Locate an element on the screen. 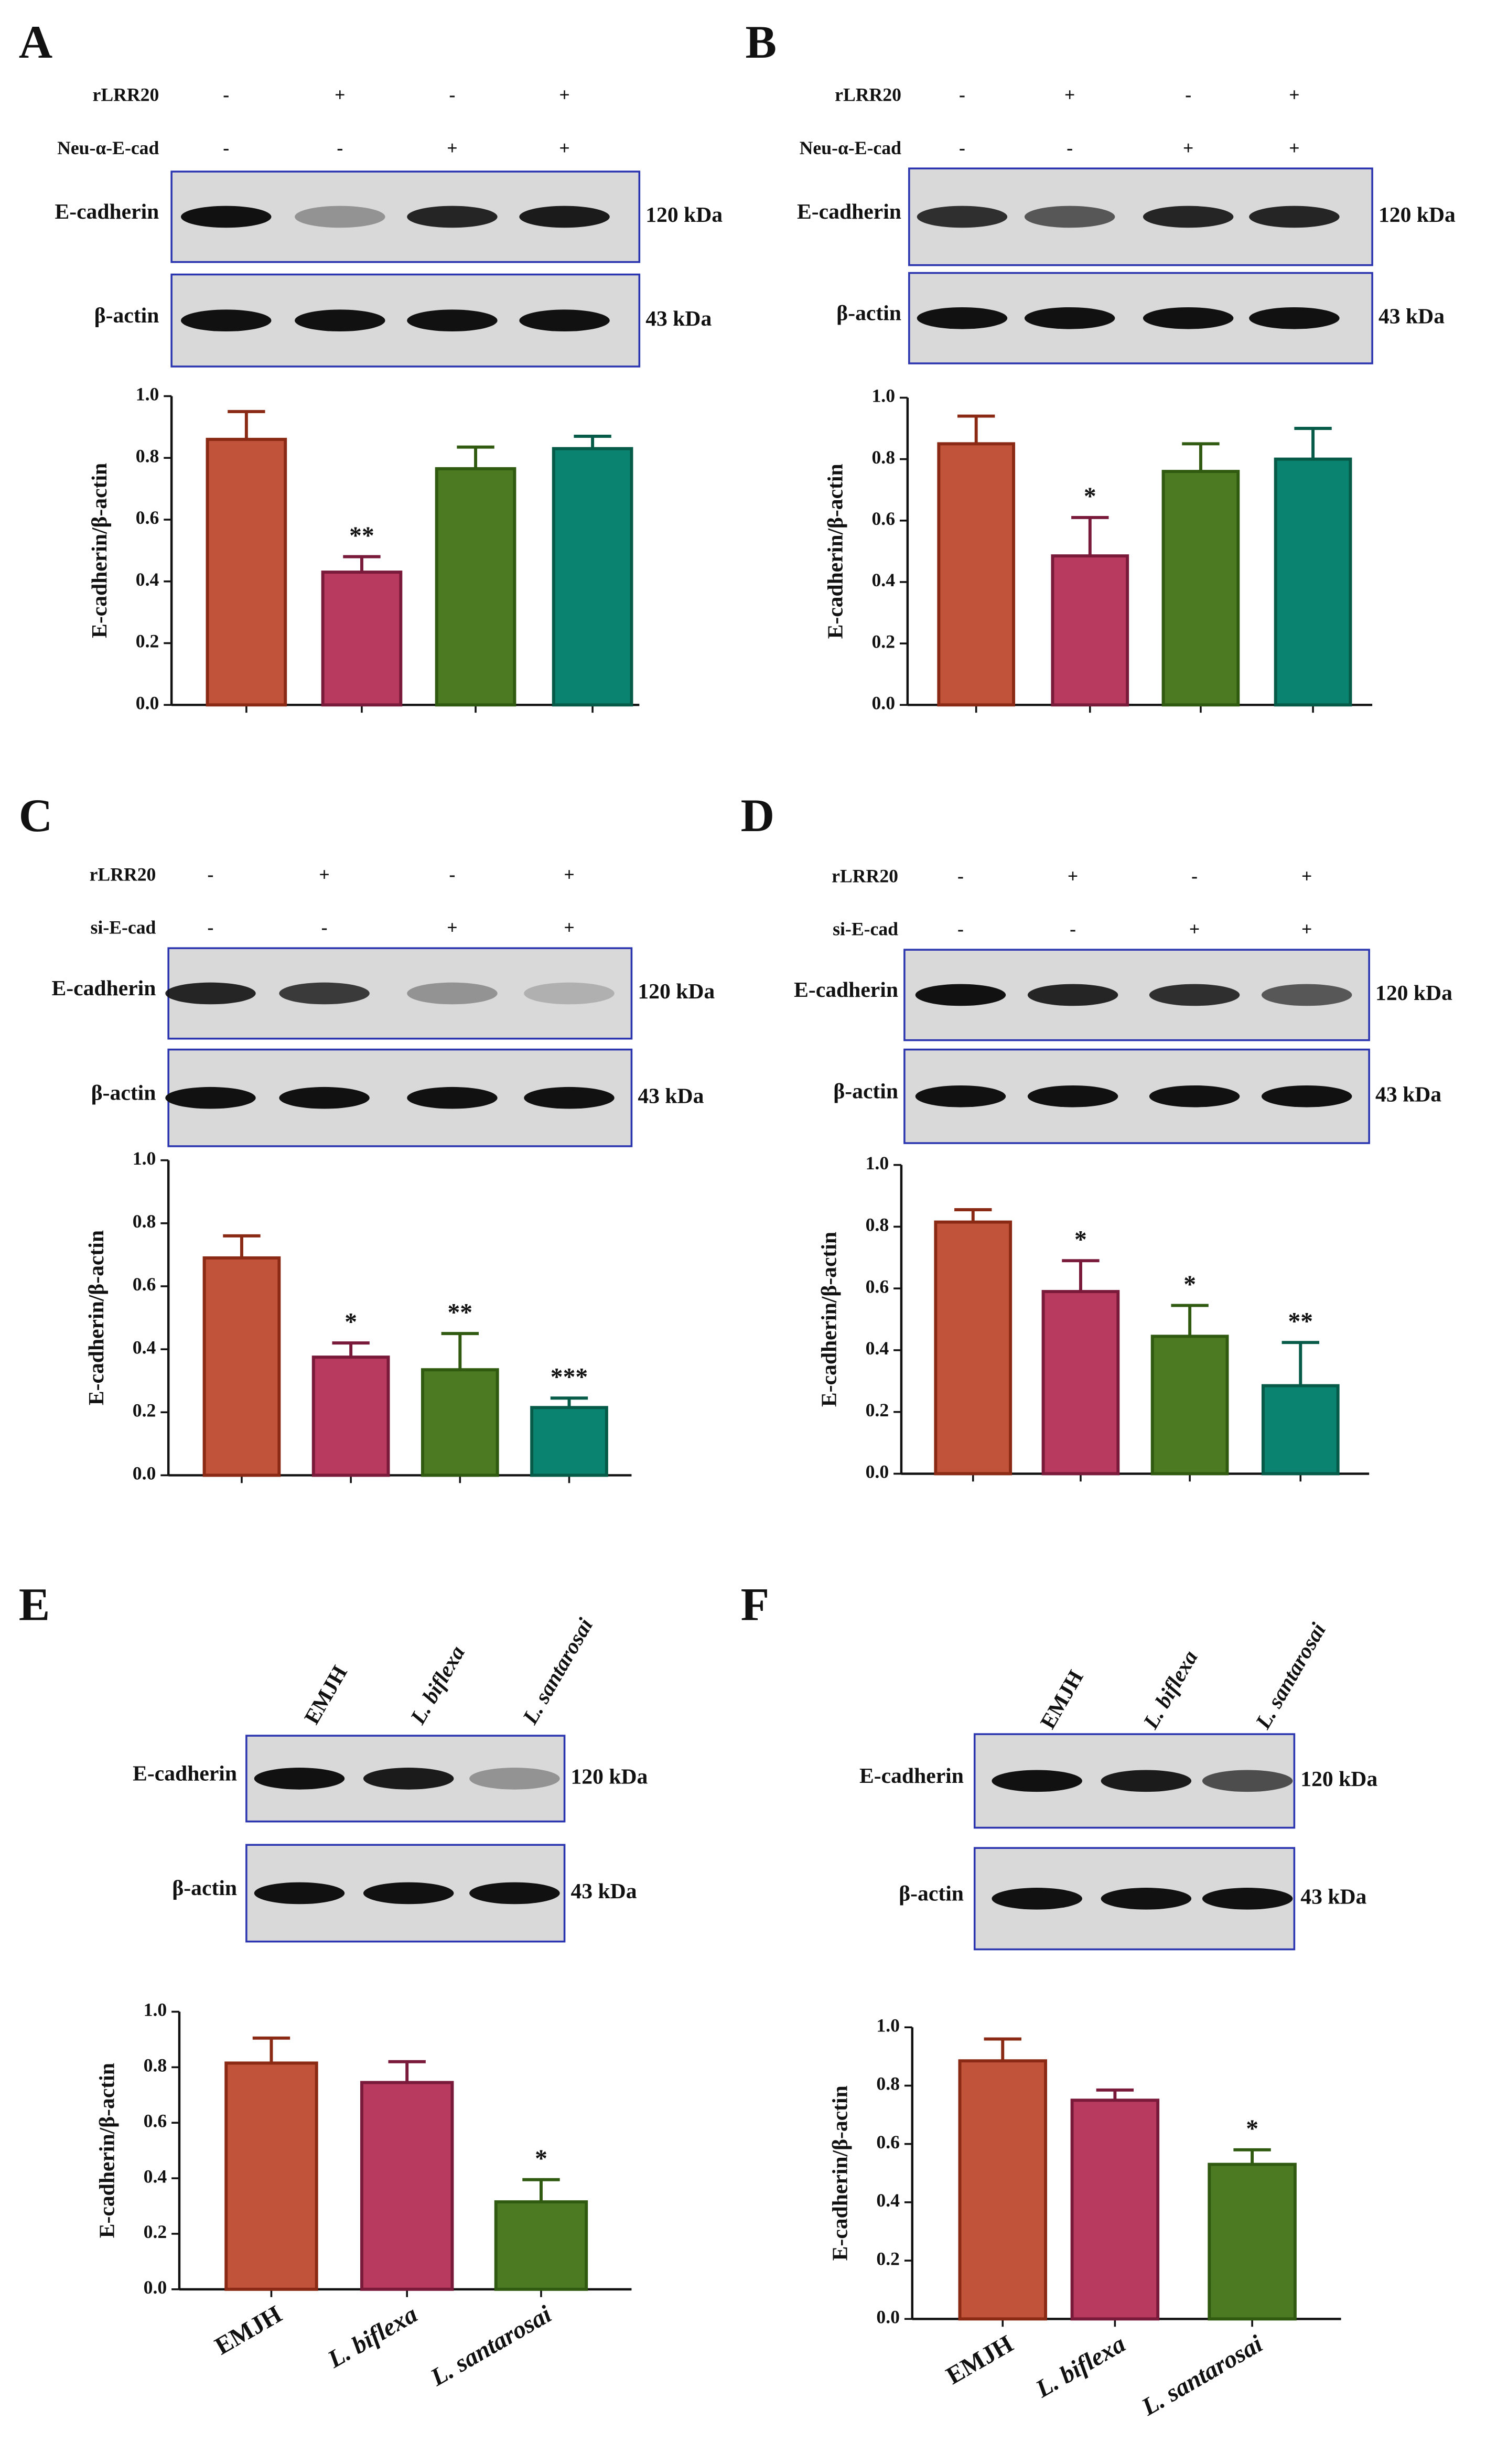 The width and height of the screenshot is (1497, 2464). y-tick-label: 1.0 is located at coordinates (144, 1158).